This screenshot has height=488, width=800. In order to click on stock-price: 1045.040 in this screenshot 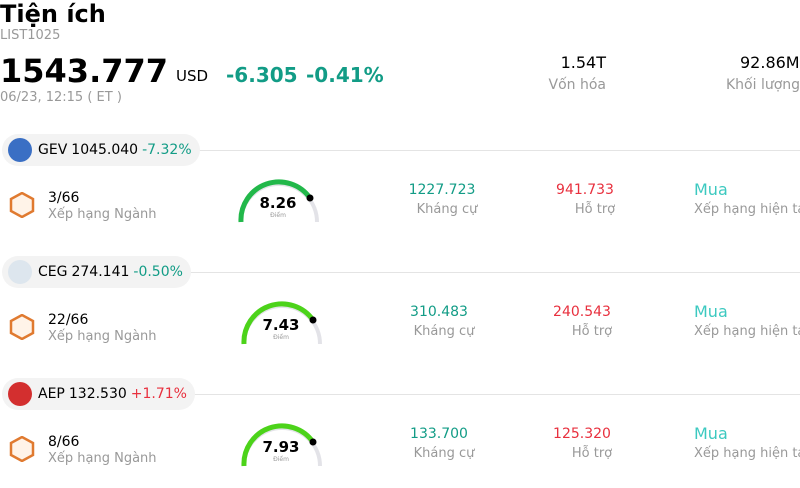, I will do `click(105, 150)`.